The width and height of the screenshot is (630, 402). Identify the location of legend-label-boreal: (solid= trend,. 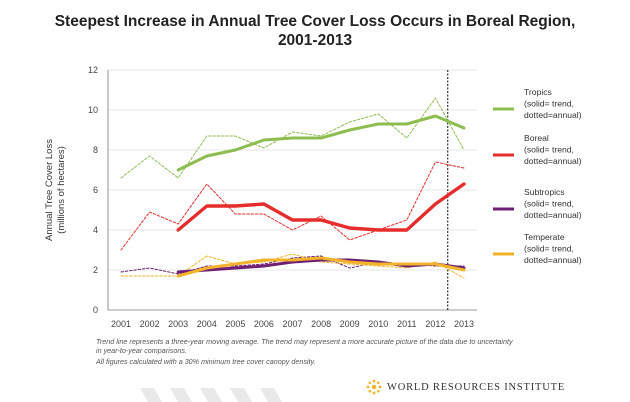
(549, 150).